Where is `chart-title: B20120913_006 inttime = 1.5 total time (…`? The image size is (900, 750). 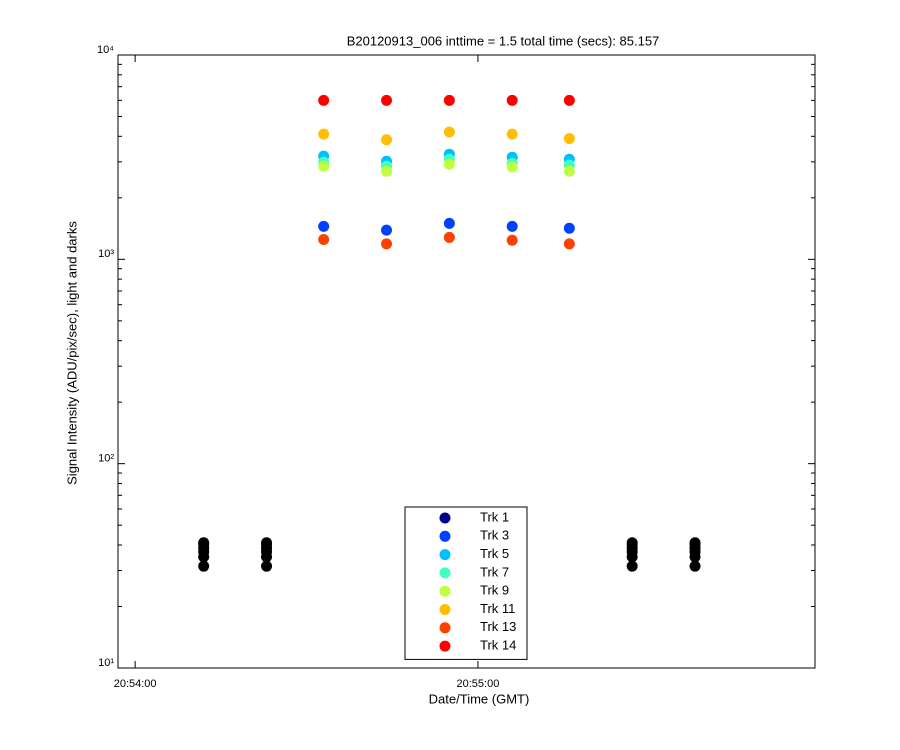
chart-title: B20120913_006 inttime = 1.5 total time (… is located at coordinates (503, 40).